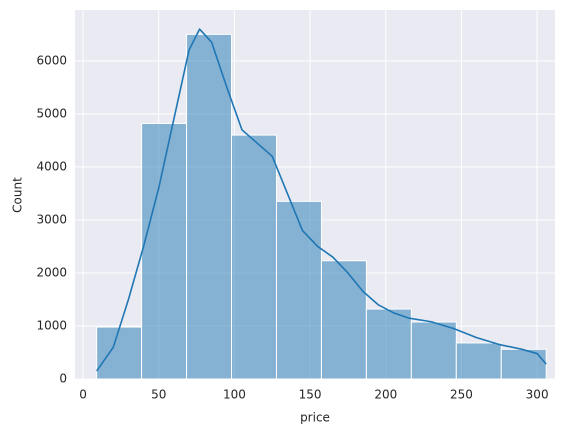 The height and width of the screenshot is (436, 579). Describe the element at coordinates (51, 219) in the screenshot. I see `y-tick-label: 3000` at that location.